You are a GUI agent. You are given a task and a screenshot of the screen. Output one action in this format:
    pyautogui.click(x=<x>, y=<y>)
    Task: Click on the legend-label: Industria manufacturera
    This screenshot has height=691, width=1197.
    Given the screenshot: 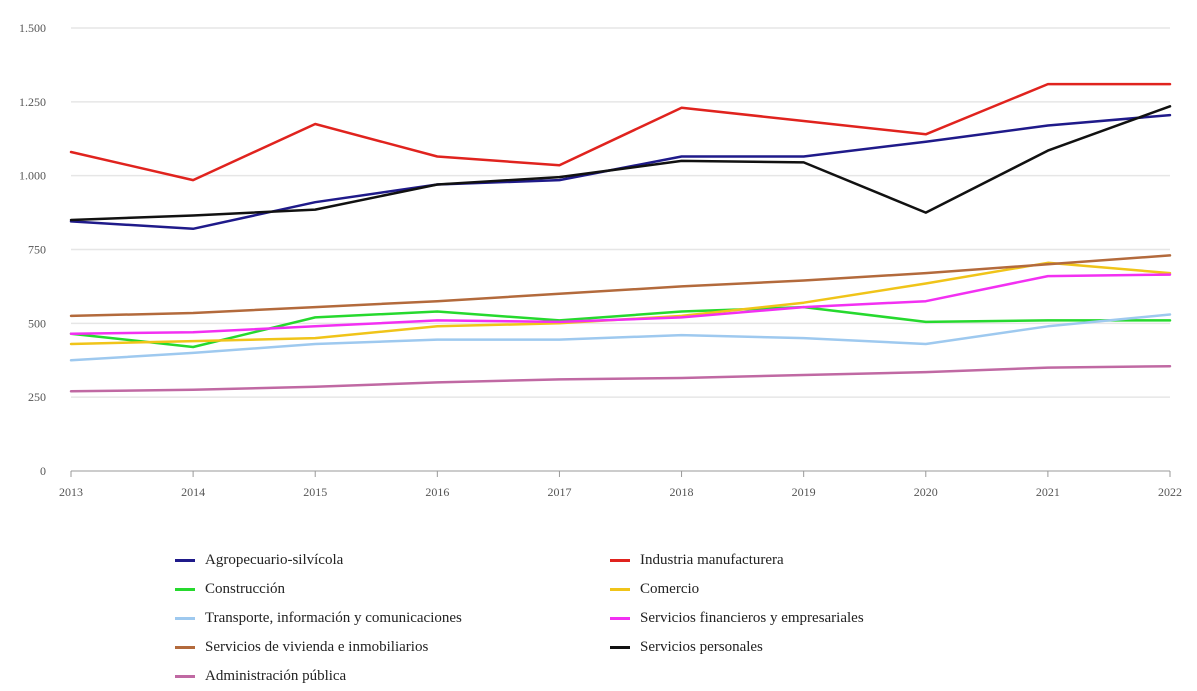 What is the action you would take?
    pyautogui.click(x=712, y=560)
    